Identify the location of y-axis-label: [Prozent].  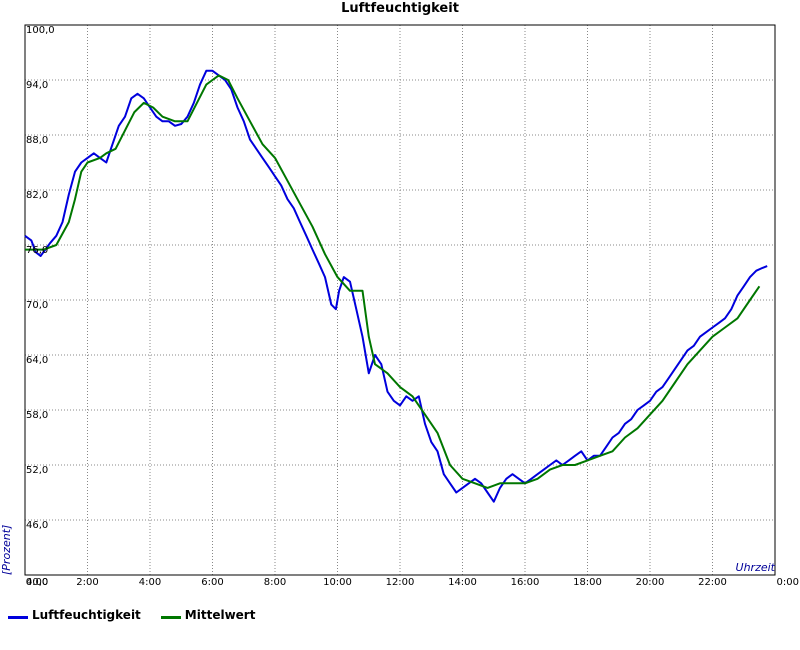
(6, 550).